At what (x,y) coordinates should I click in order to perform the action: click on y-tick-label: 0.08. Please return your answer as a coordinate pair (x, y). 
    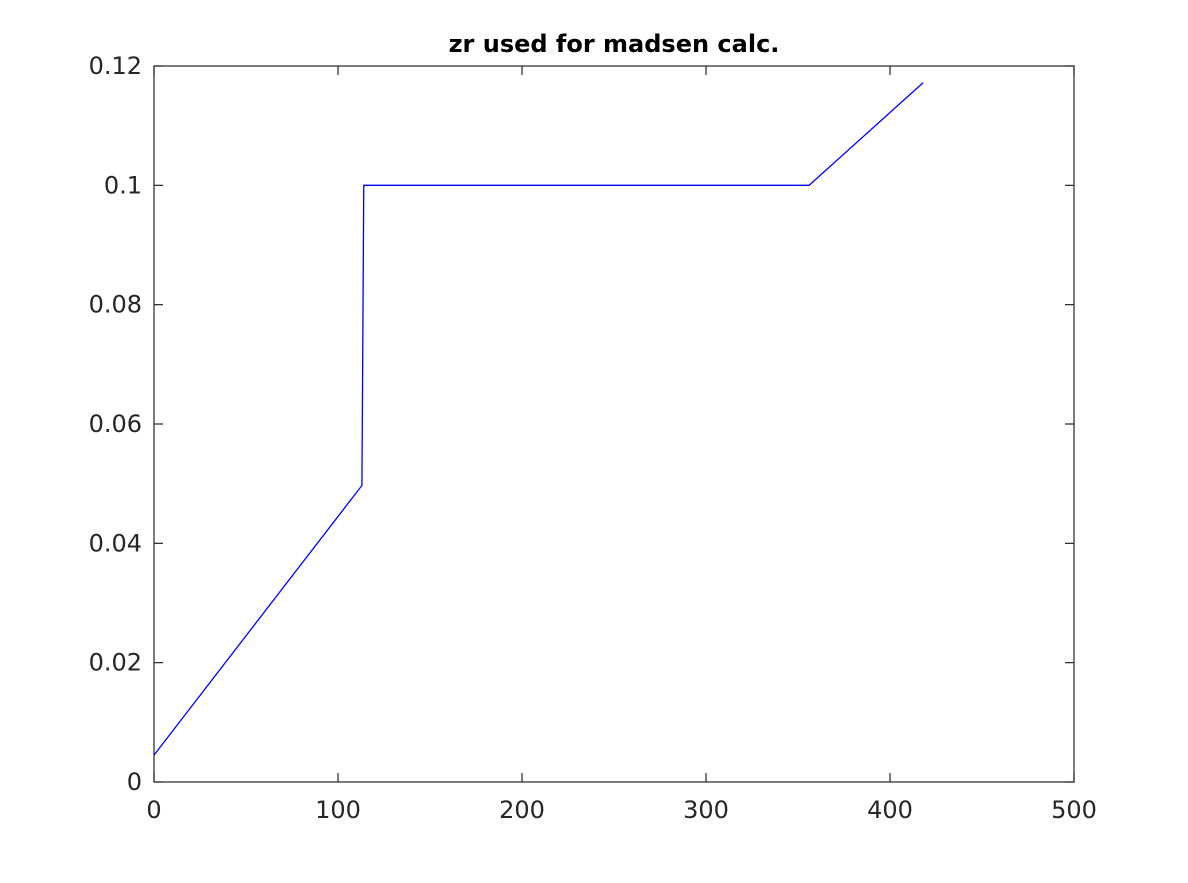
    Looking at the image, I should click on (115, 305).